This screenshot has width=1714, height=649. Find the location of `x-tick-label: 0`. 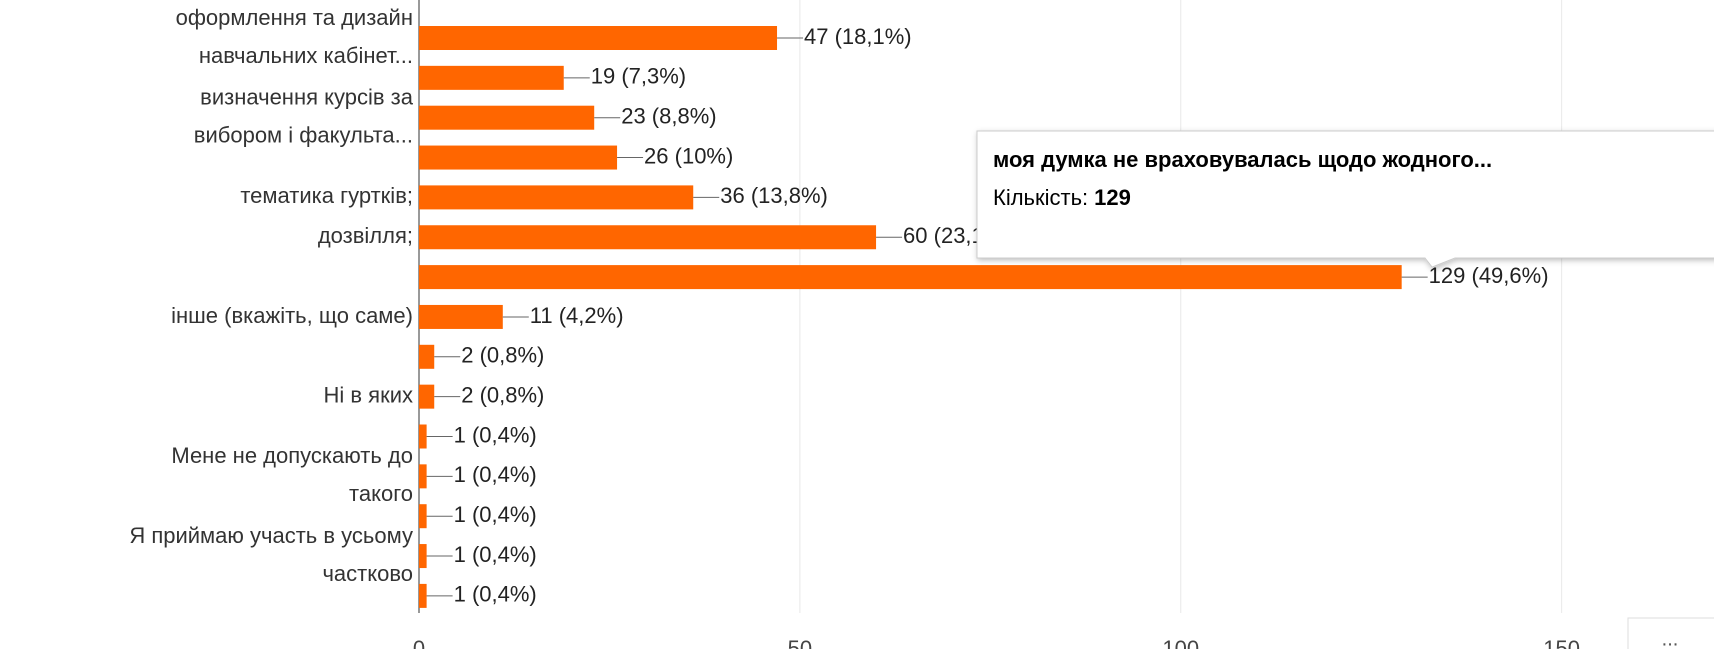

x-tick-label: 0 is located at coordinates (419, 642).